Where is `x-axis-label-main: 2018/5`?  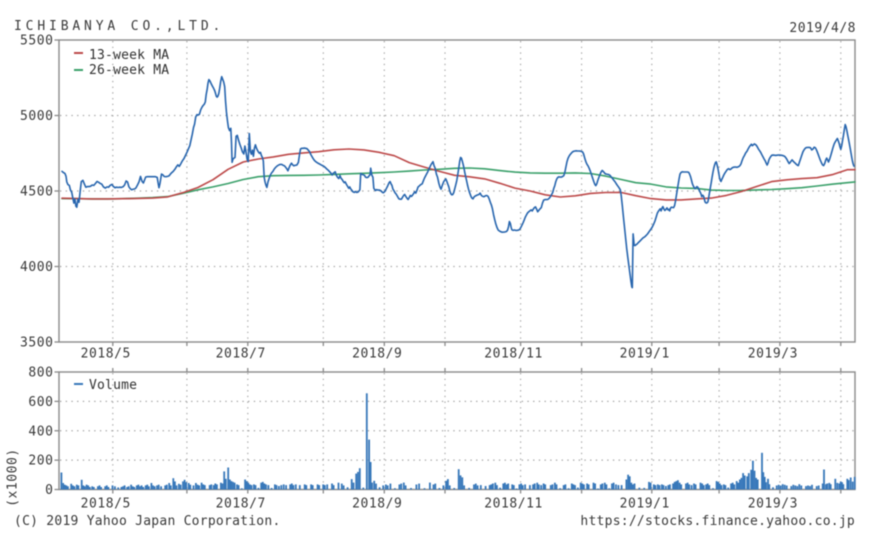
x-axis-label-main: 2018/5 is located at coordinates (106, 354).